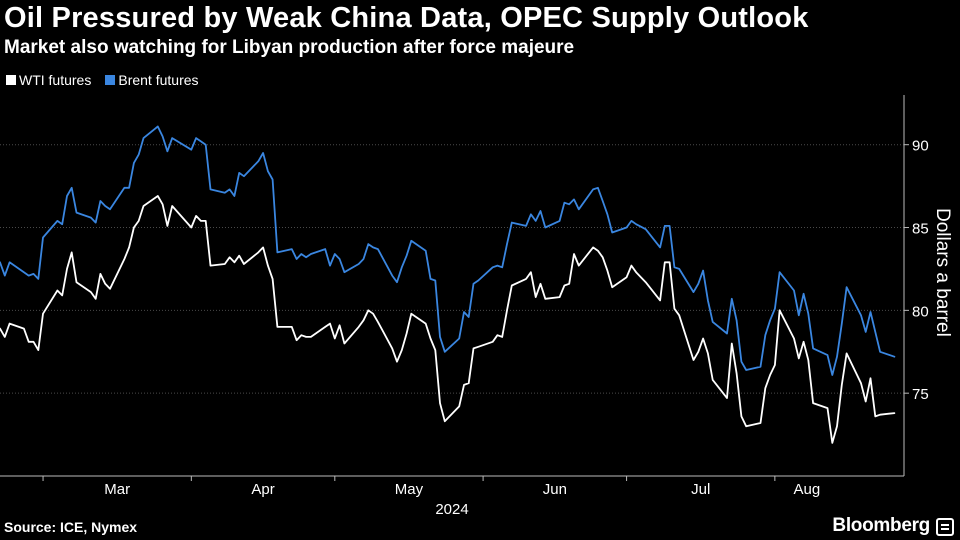 The image size is (960, 540). What do you see at coordinates (262, 489) in the screenshot?
I see `x-tick-label: Apr` at bounding box center [262, 489].